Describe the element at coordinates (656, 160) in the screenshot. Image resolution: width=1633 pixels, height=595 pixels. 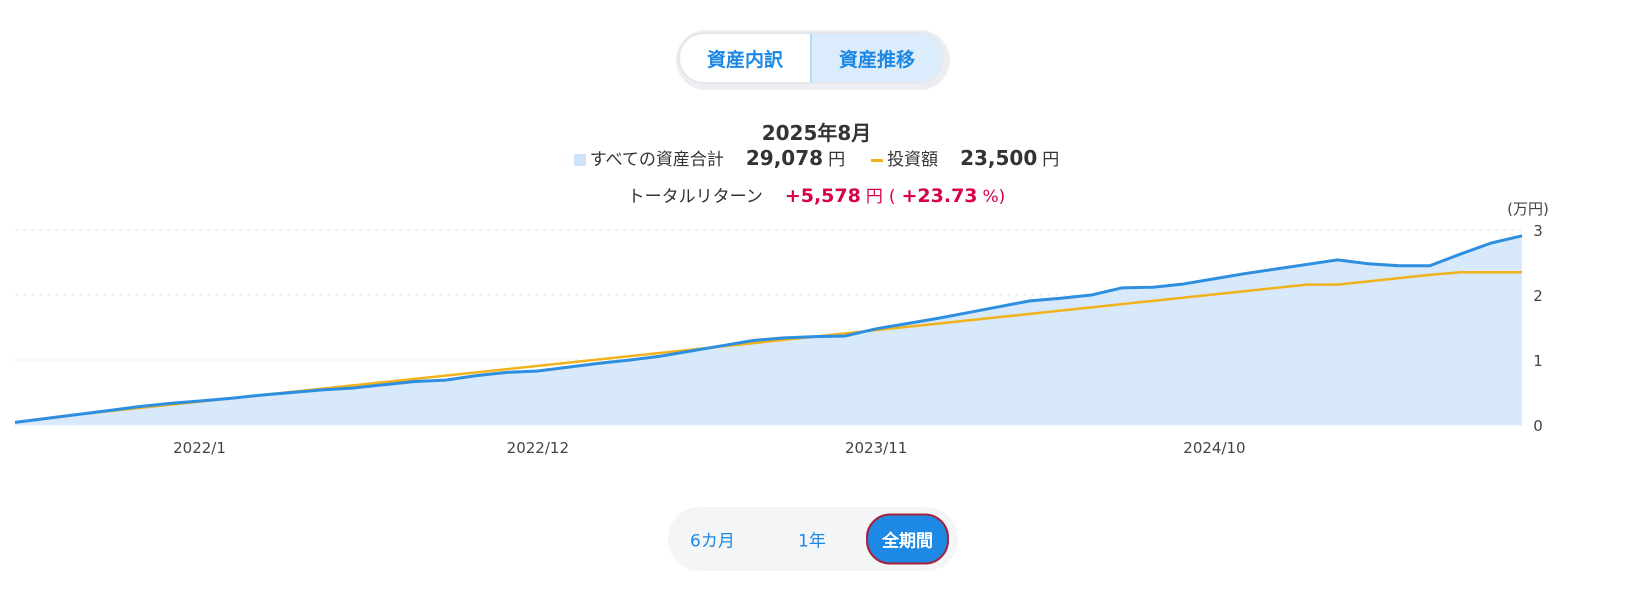
I see `total-label: すべての資産合計` at that location.